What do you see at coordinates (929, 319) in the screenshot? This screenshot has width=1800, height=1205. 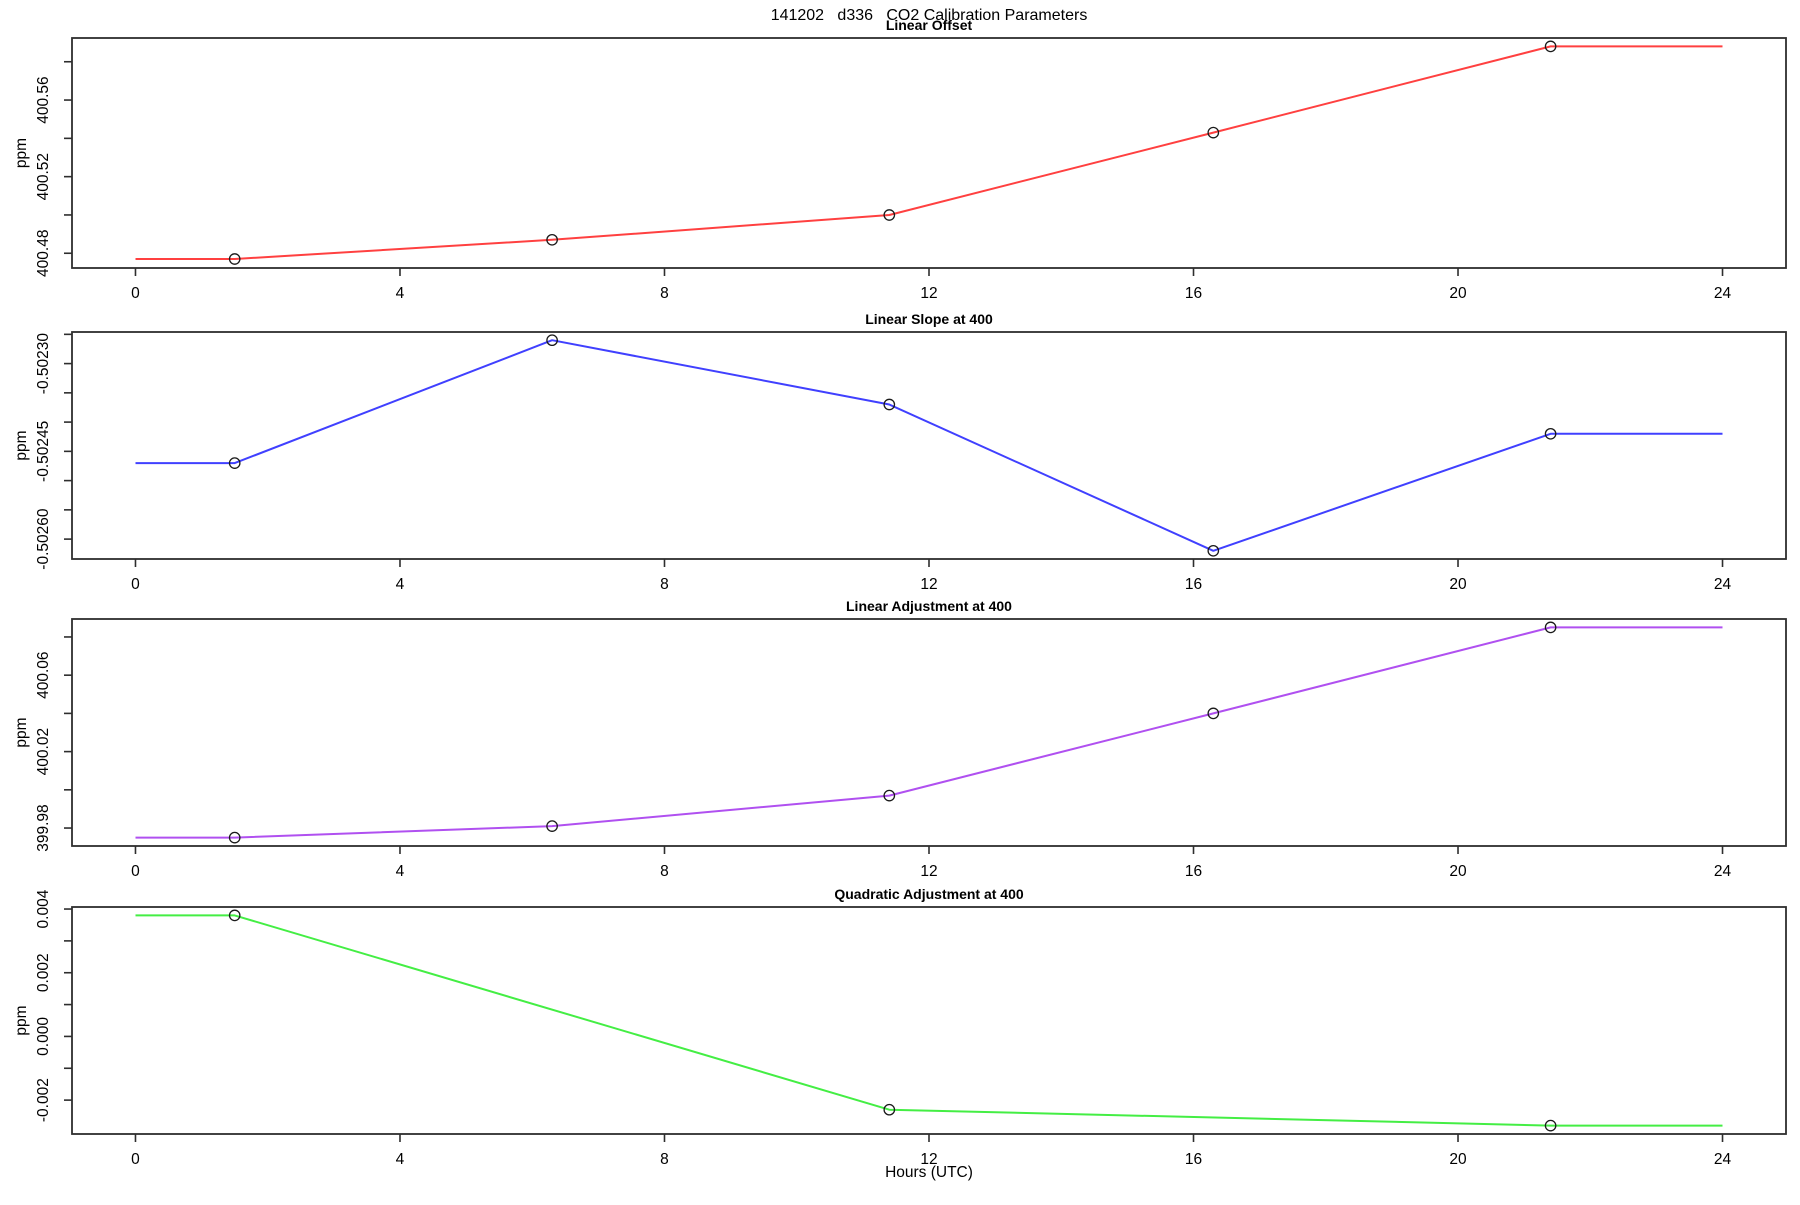 I see `panel-2-title: Linear Slope at 400` at bounding box center [929, 319].